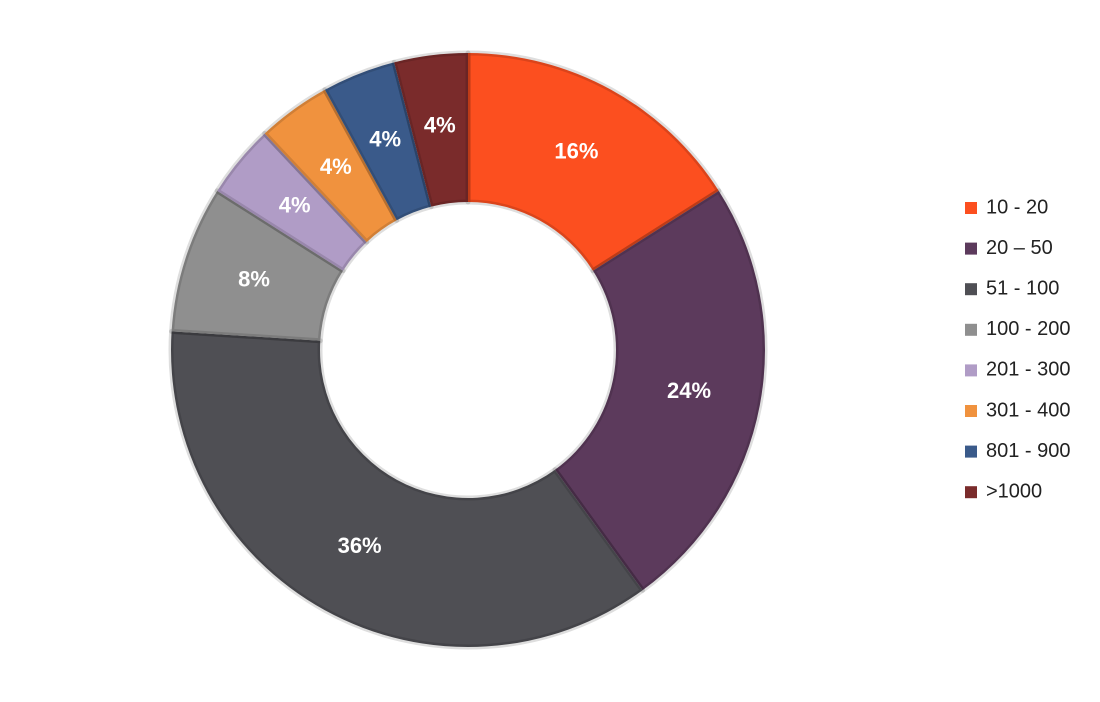 The width and height of the screenshot is (1100, 702). I want to click on legend-label: 20 – 50, so click(1019, 248).